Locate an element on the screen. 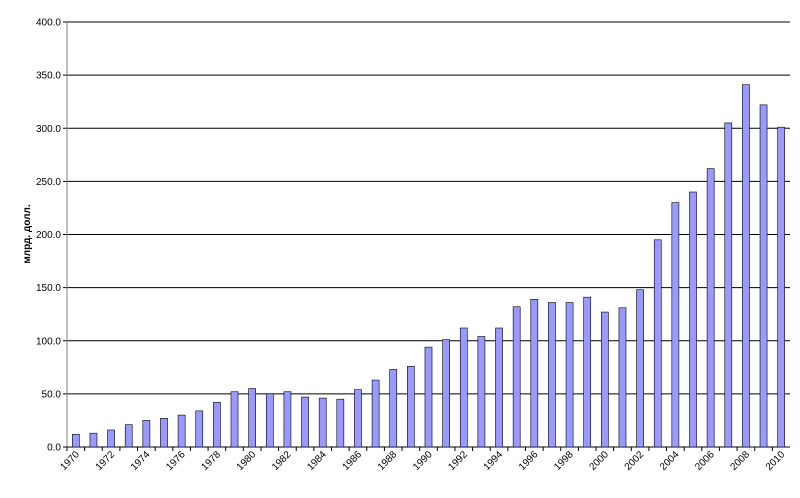  y-tick-label: 150.0 is located at coordinates (48, 288).